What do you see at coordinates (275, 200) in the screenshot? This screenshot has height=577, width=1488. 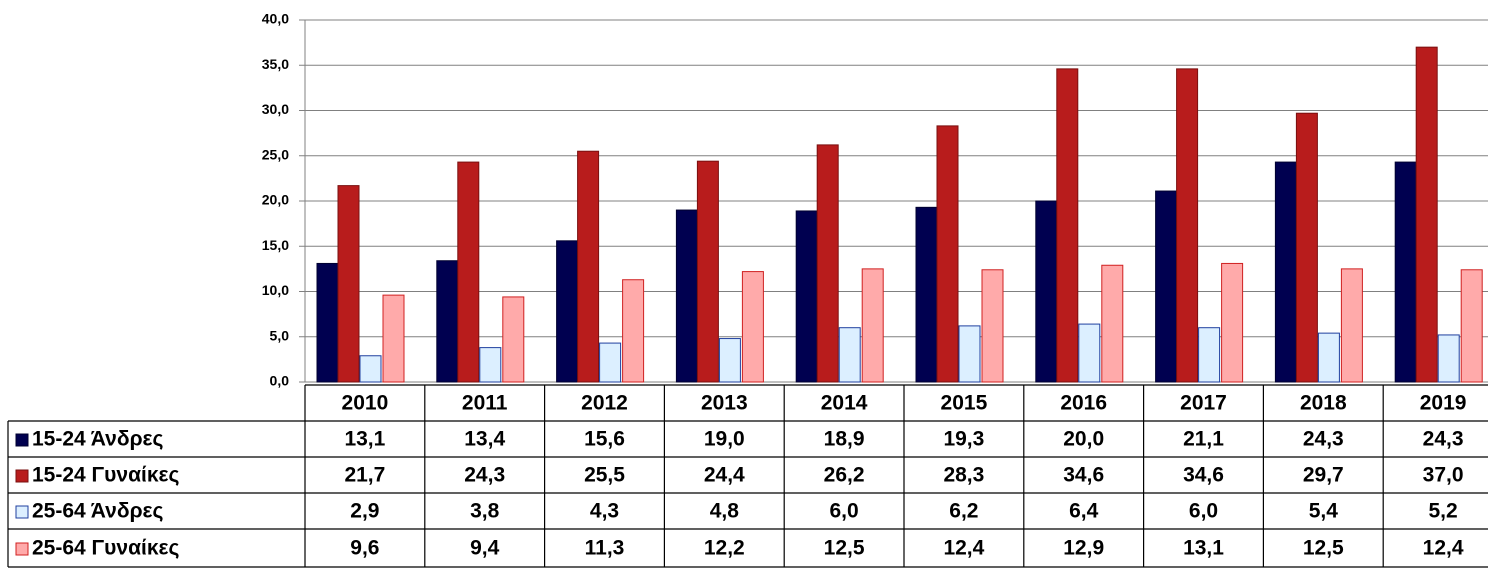 I see `y-tick-label: 20,0` at bounding box center [275, 200].